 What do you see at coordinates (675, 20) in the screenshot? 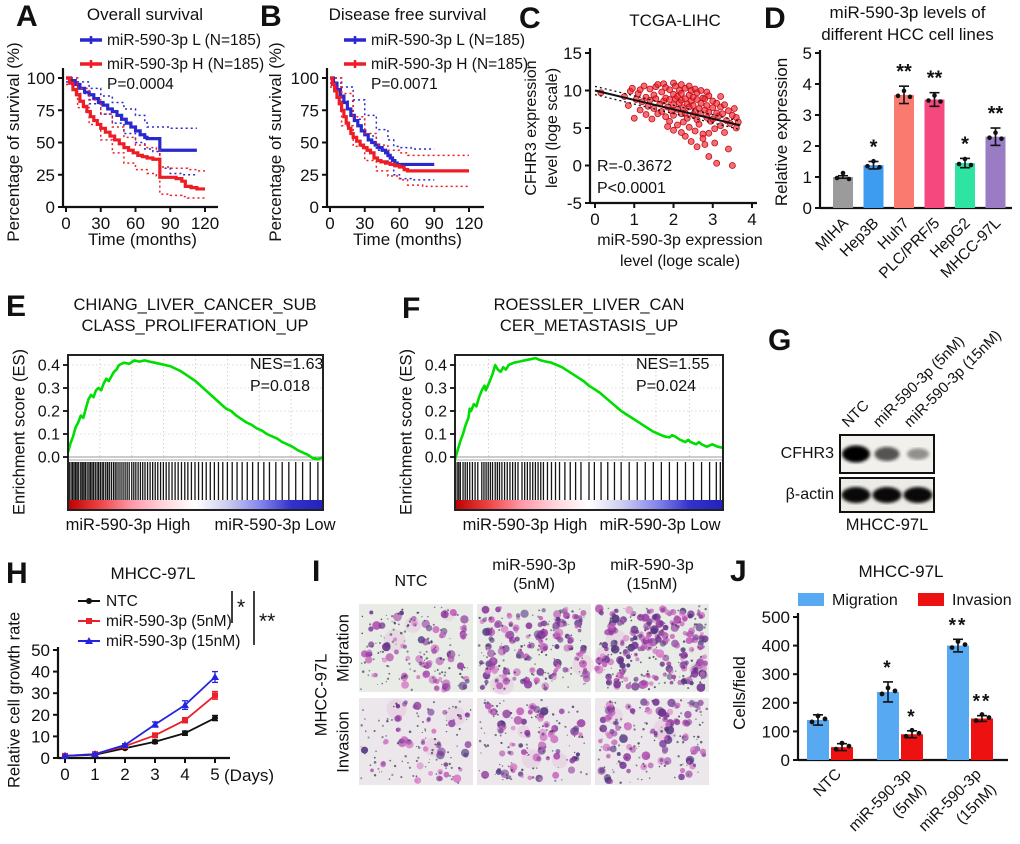
I see `chart-title: TCGA-LIHC` at bounding box center [675, 20].